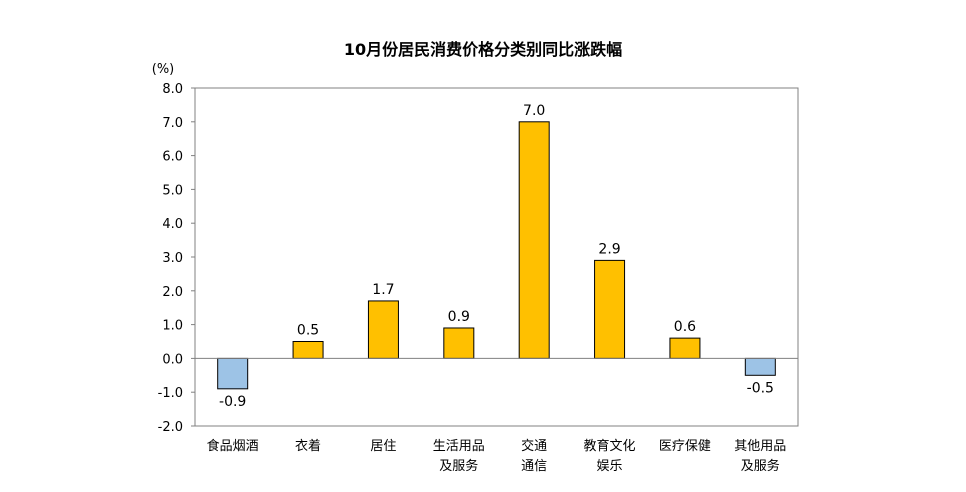  I want to click on chart-title: 10月份居民消费价格分类别同比涨跌幅, so click(483, 49).